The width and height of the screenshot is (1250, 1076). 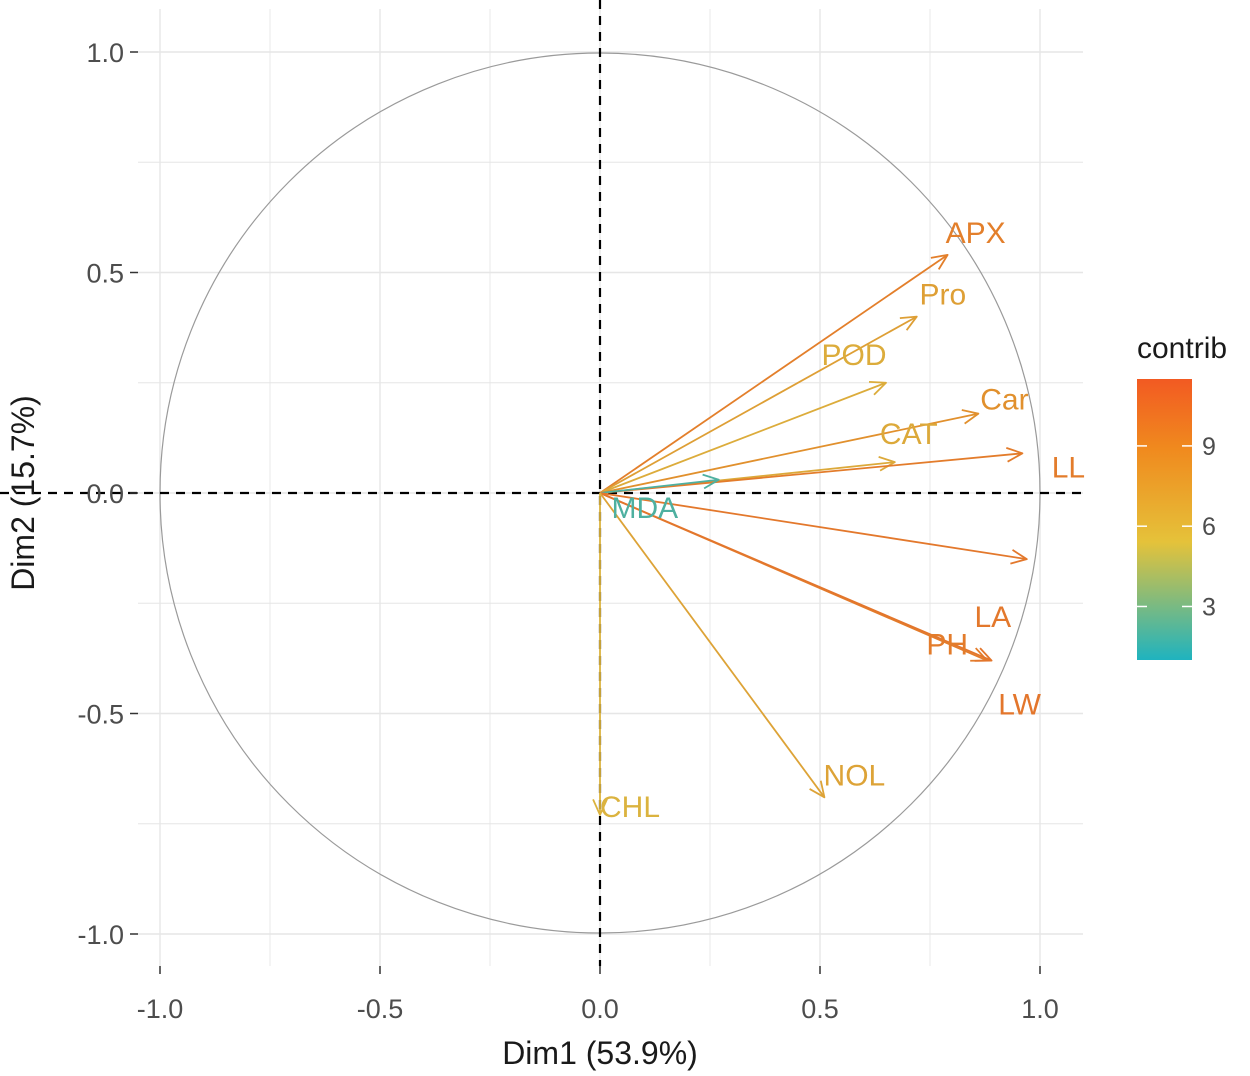 I want to click on legend-colorbar, so click(x=1164, y=519).